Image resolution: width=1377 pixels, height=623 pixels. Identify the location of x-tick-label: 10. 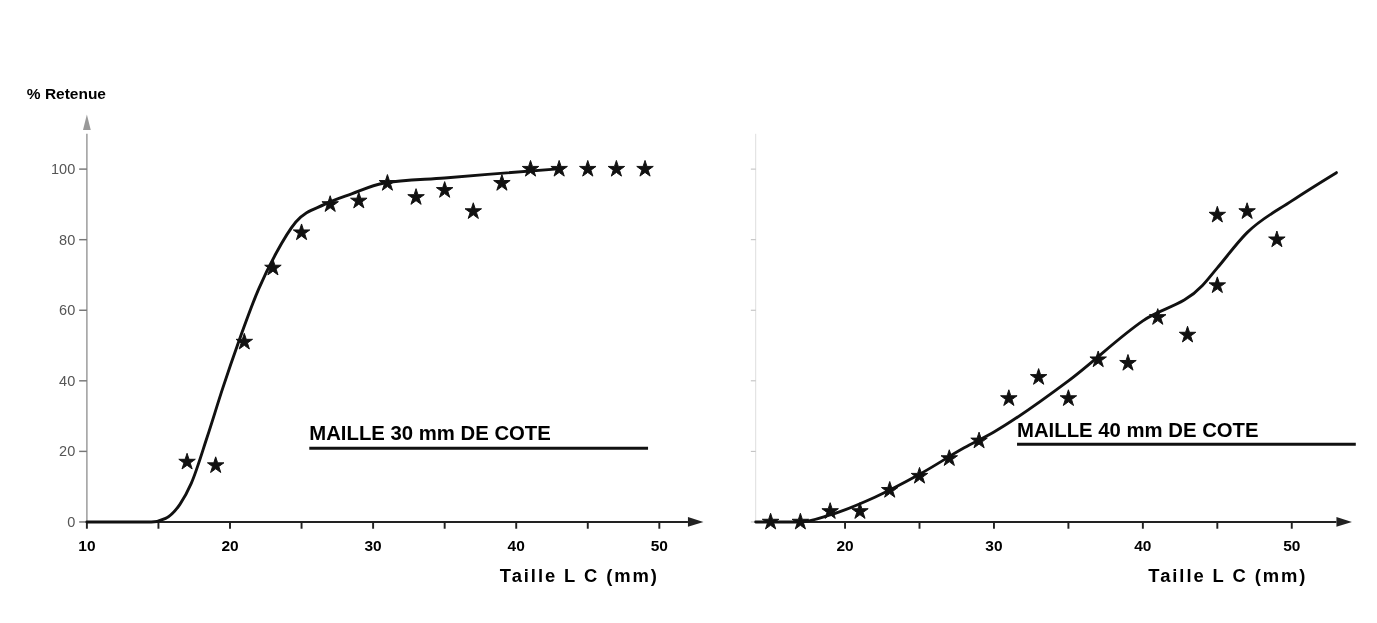
(87, 545).